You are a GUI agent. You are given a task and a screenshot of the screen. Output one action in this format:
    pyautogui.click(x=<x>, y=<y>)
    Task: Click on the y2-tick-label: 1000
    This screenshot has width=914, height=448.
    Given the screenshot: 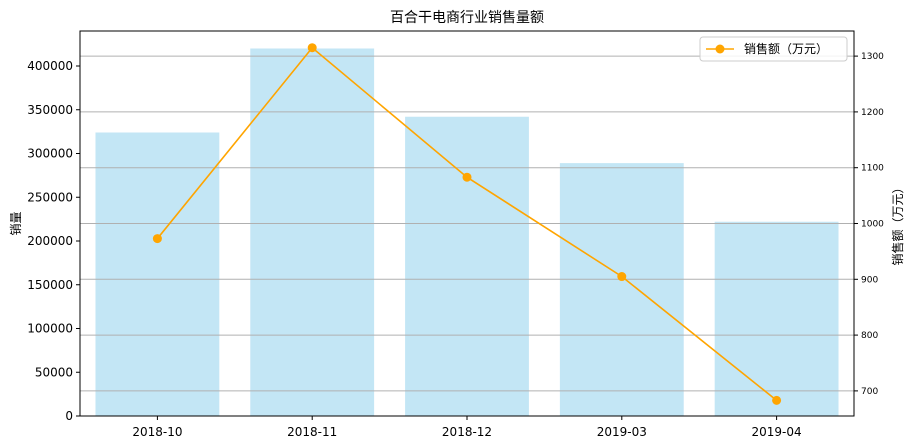 What is the action you would take?
    pyautogui.click(x=872, y=225)
    